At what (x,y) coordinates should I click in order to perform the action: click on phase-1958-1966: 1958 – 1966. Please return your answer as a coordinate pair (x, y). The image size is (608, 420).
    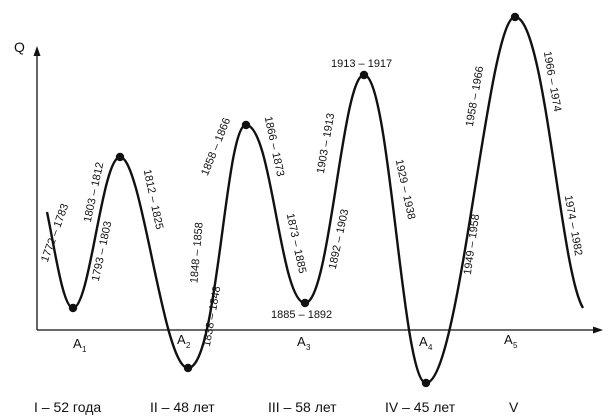
    Looking at the image, I should click on (475, 96).